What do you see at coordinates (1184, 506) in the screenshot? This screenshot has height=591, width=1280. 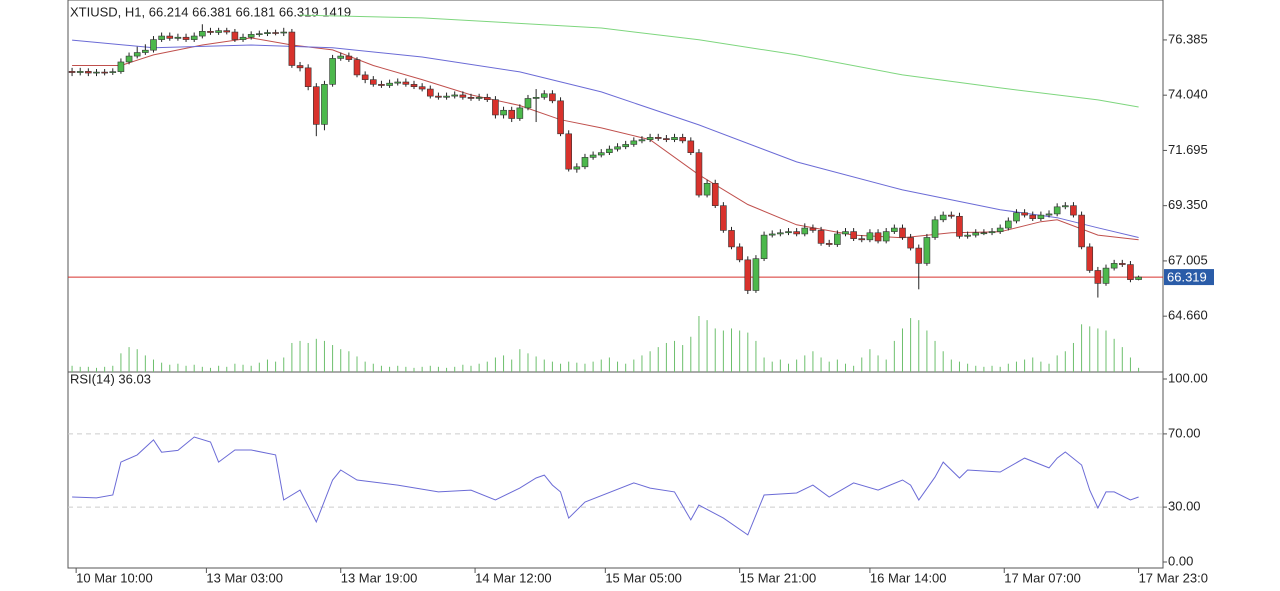 I see `y-tick-label: 30.00` at bounding box center [1184, 506].